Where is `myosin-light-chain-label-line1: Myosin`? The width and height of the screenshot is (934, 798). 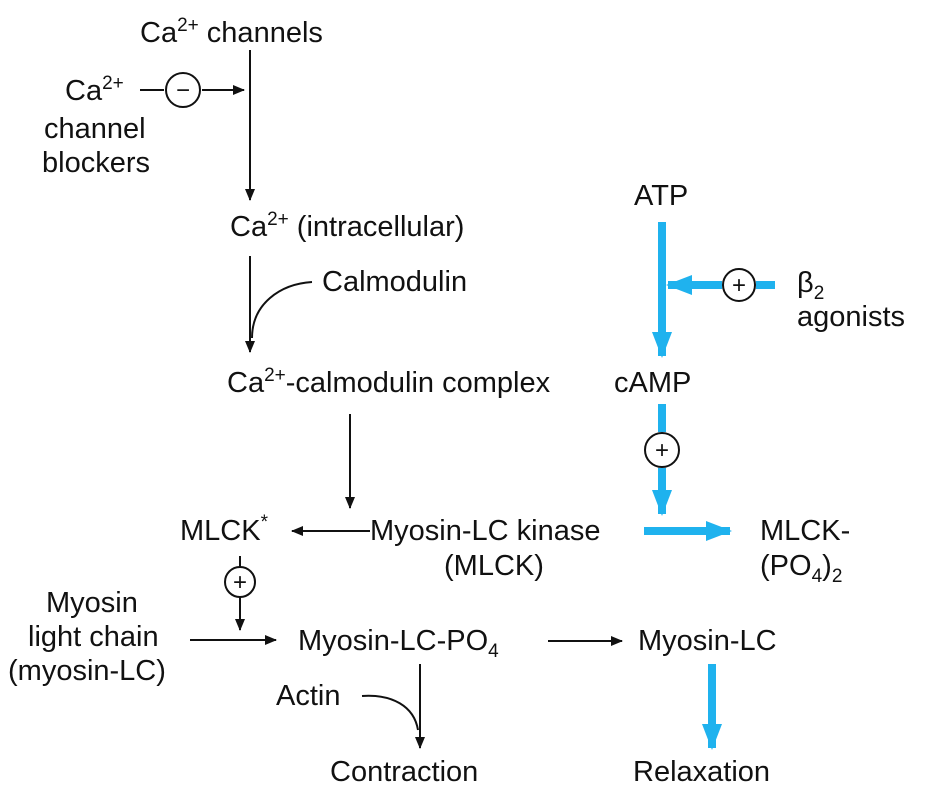 myosin-light-chain-label-line1: Myosin is located at coordinates (92, 603).